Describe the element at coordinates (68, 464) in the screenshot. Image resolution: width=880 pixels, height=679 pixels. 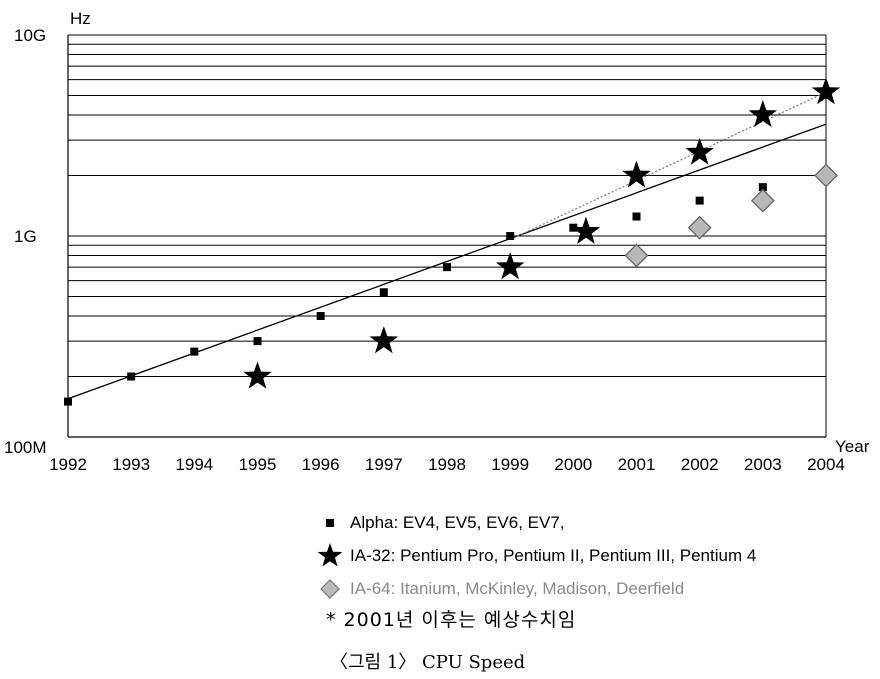
I see `x-tick-label: 1992` at that location.